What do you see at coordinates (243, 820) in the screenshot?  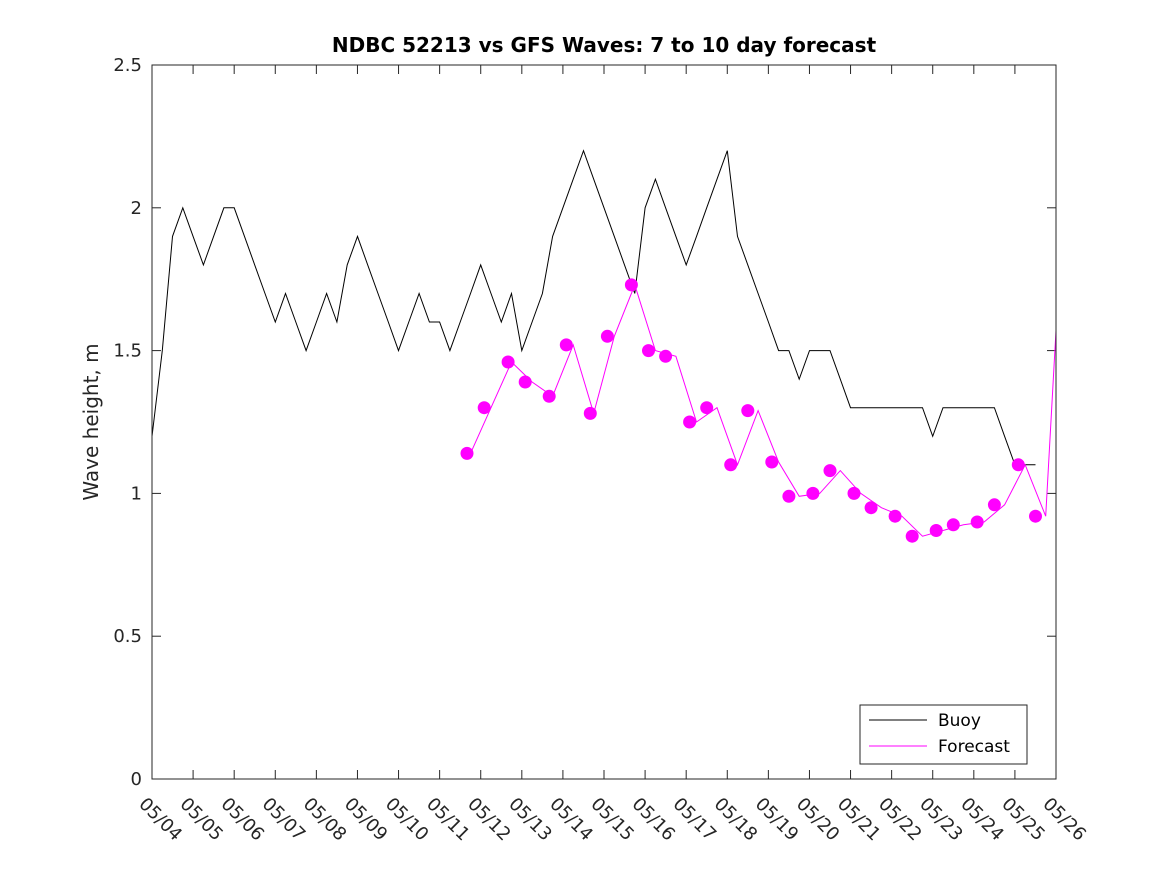 I see `x-tick-label: 05/06` at bounding box center [243, 820].